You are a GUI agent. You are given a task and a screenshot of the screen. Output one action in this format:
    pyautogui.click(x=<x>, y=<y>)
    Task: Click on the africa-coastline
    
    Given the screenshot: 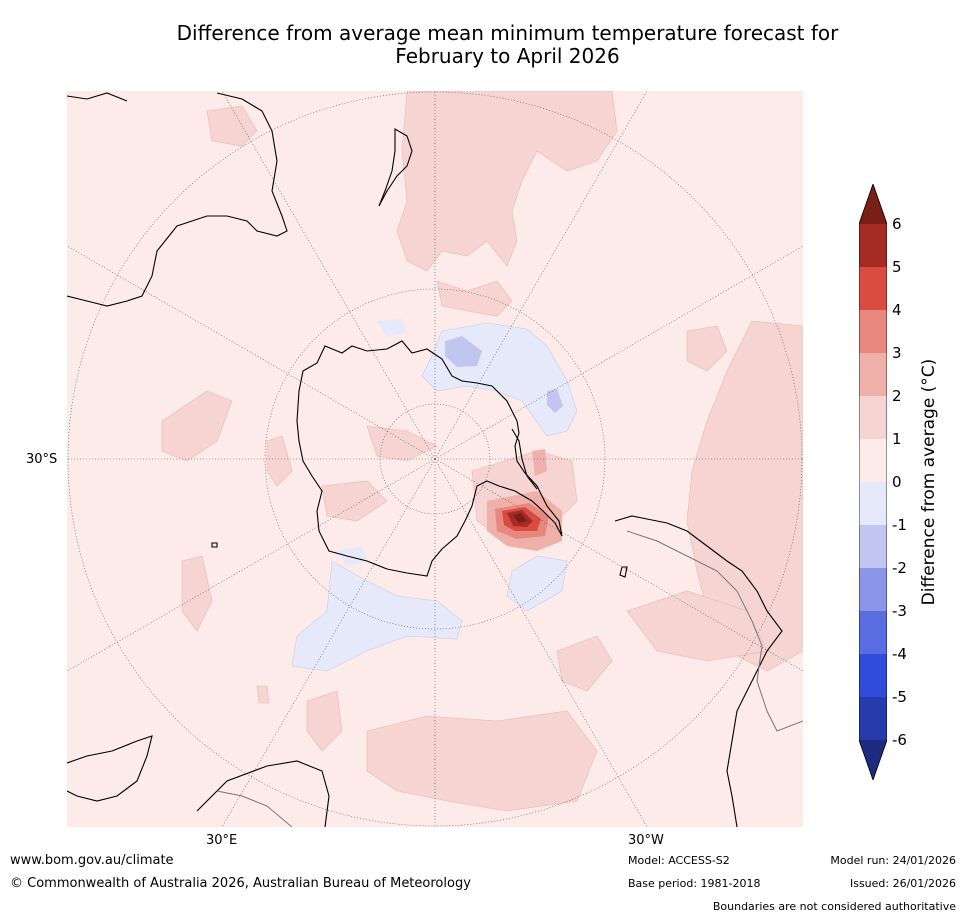 What is the action you would take?
    pyautogui.click(x=110, y=768)
    